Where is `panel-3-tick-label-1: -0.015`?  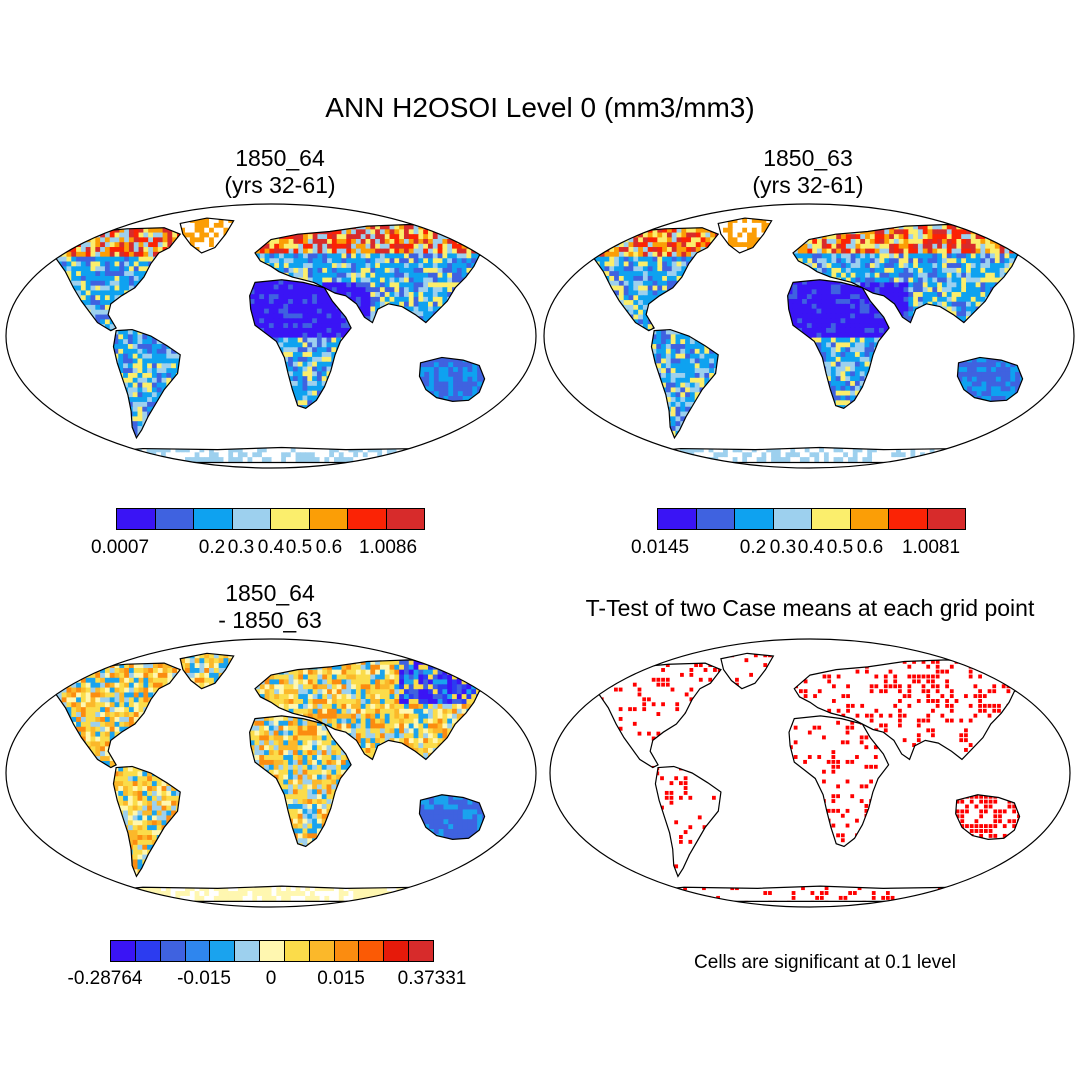 panel-3-tick-label-1: -0.015 is located at coordinates (204, 978).